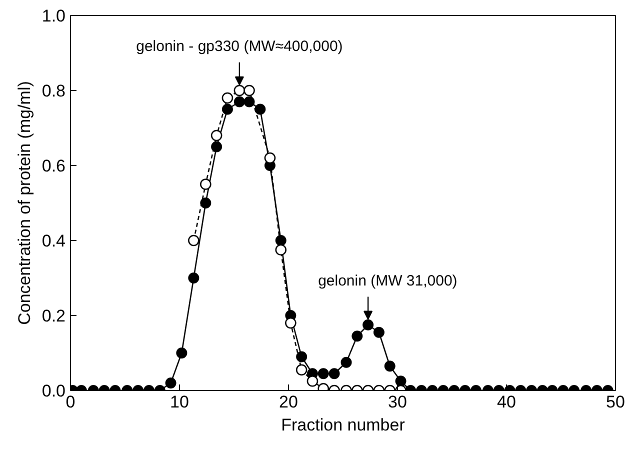 Image resolution: width=639 pixels, height=450 pixels. What do you see at coordinates (54, 16) in the screenshot?
I see `y-tick-label: 1.0` at bounding box center [54, 16].